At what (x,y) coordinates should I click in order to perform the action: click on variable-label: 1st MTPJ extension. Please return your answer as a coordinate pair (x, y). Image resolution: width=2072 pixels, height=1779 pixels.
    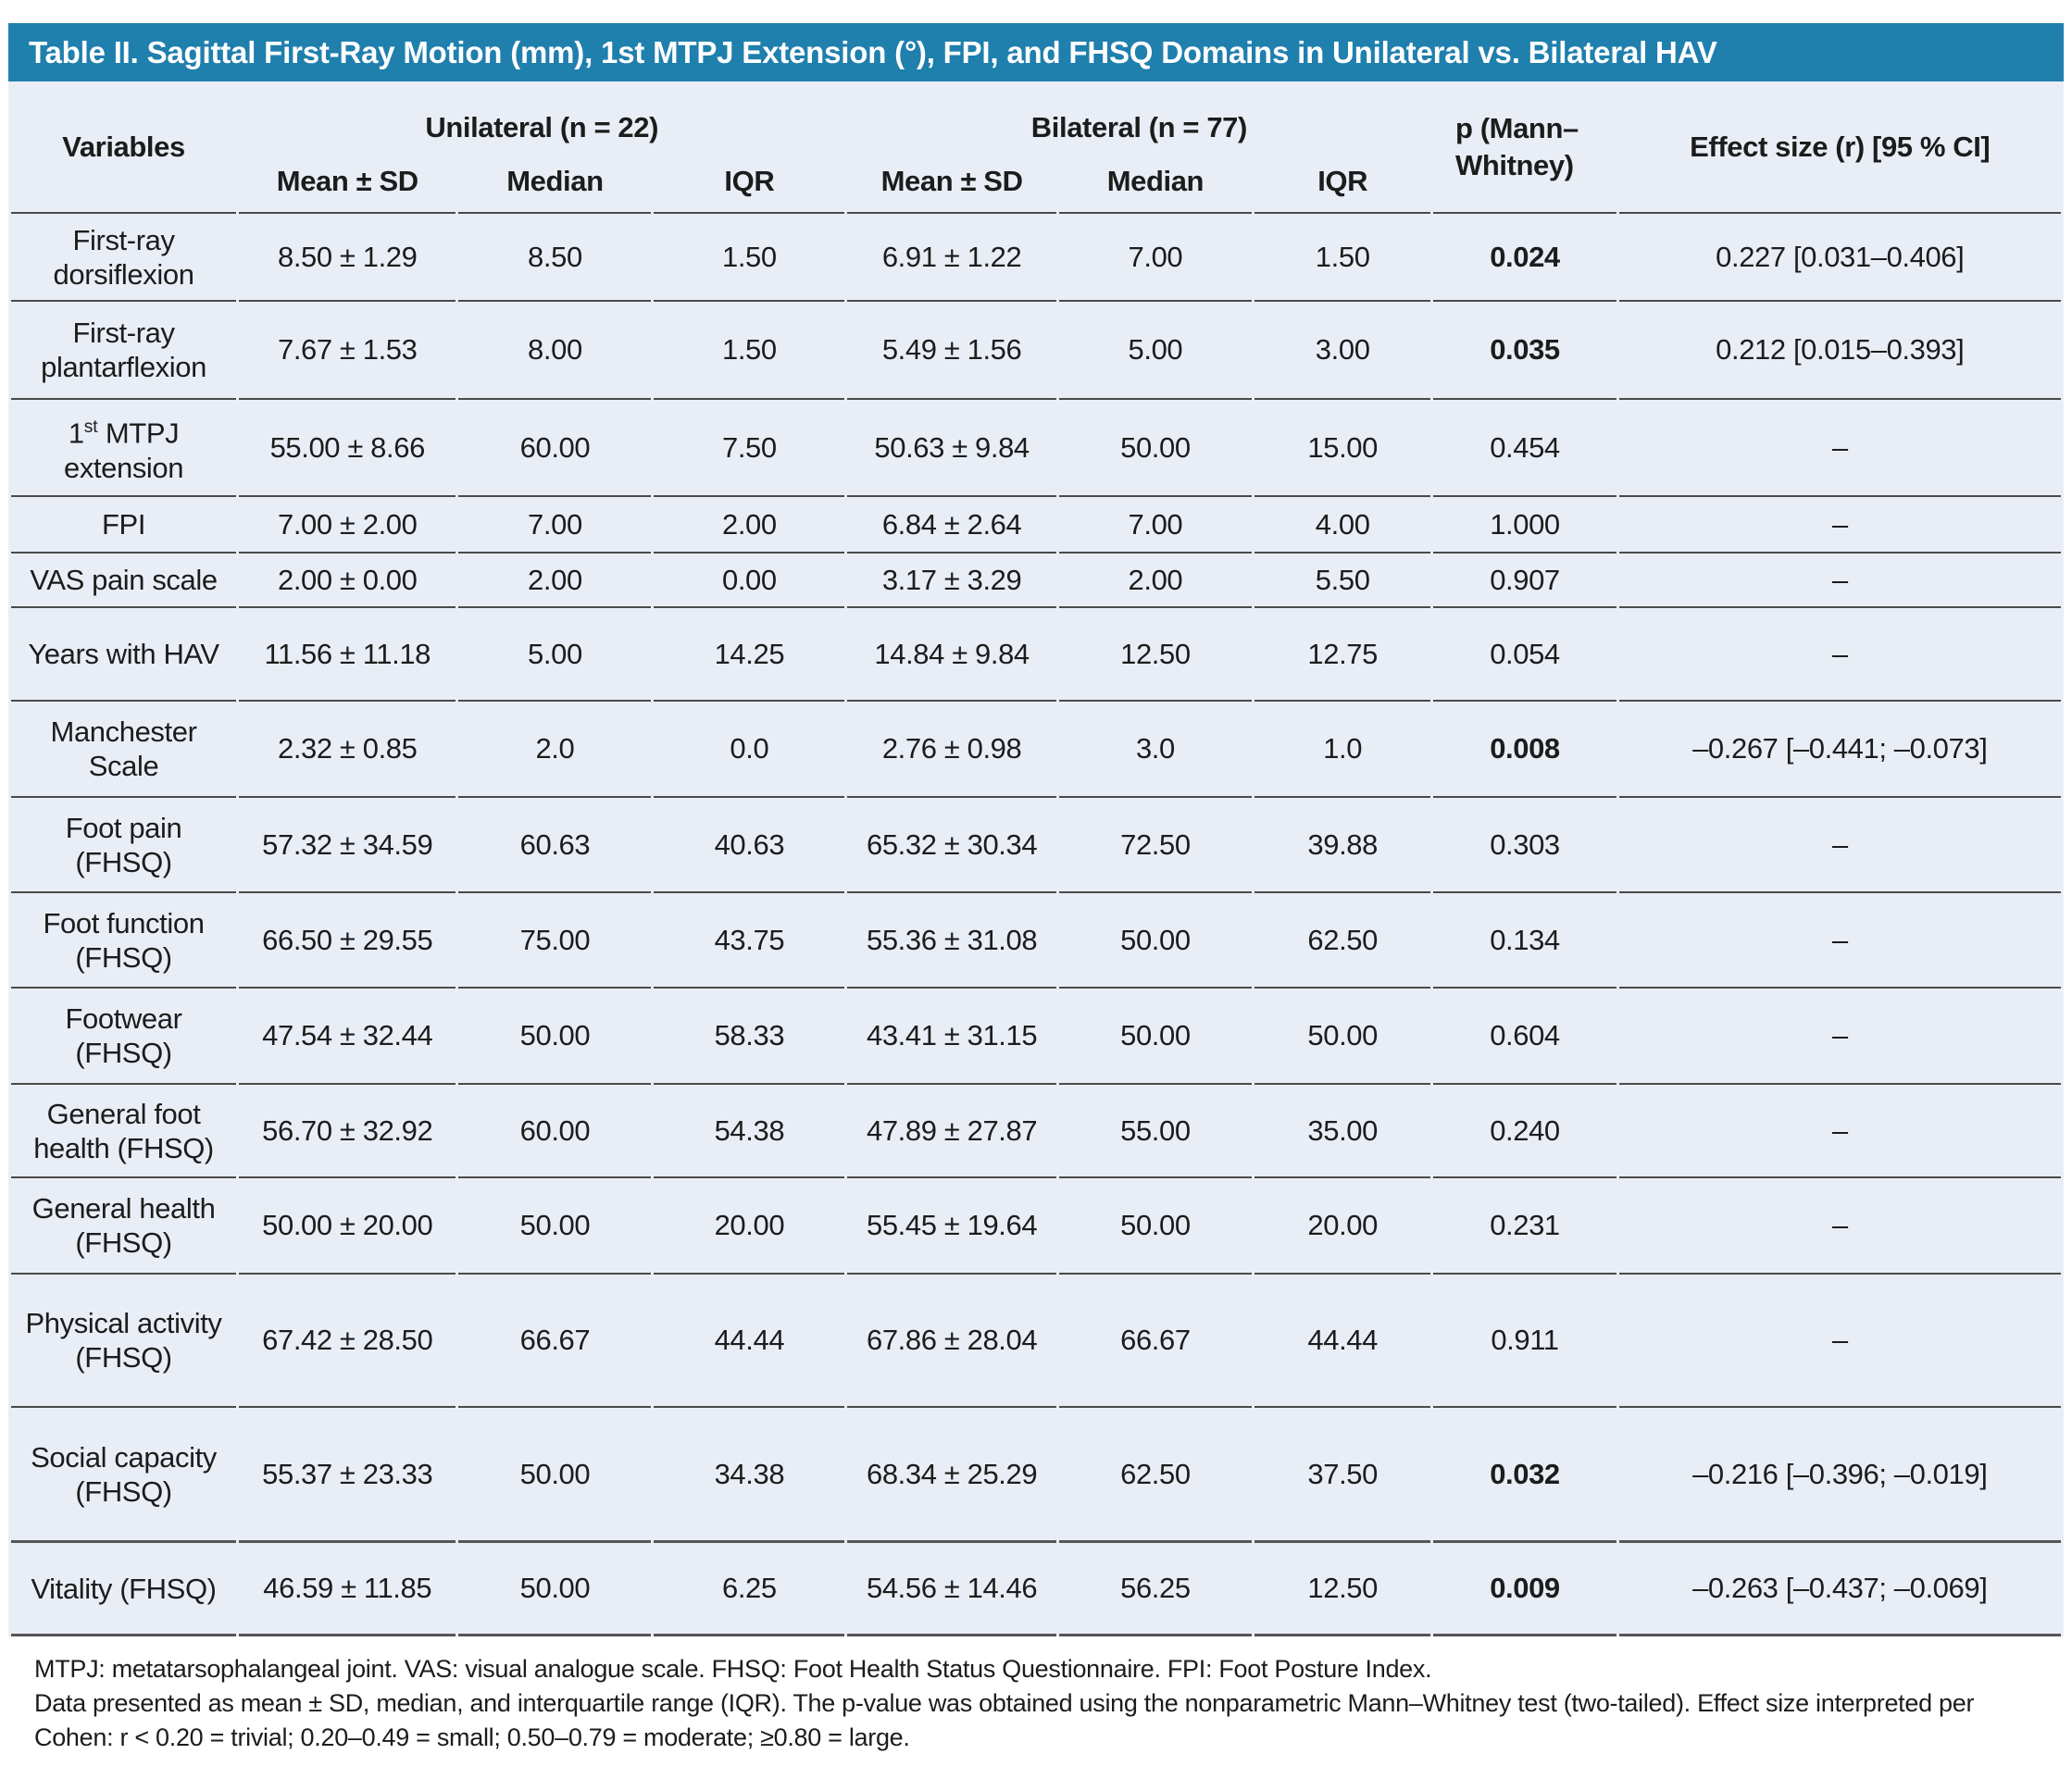
    Looking at the image, I should click on (124, 448).